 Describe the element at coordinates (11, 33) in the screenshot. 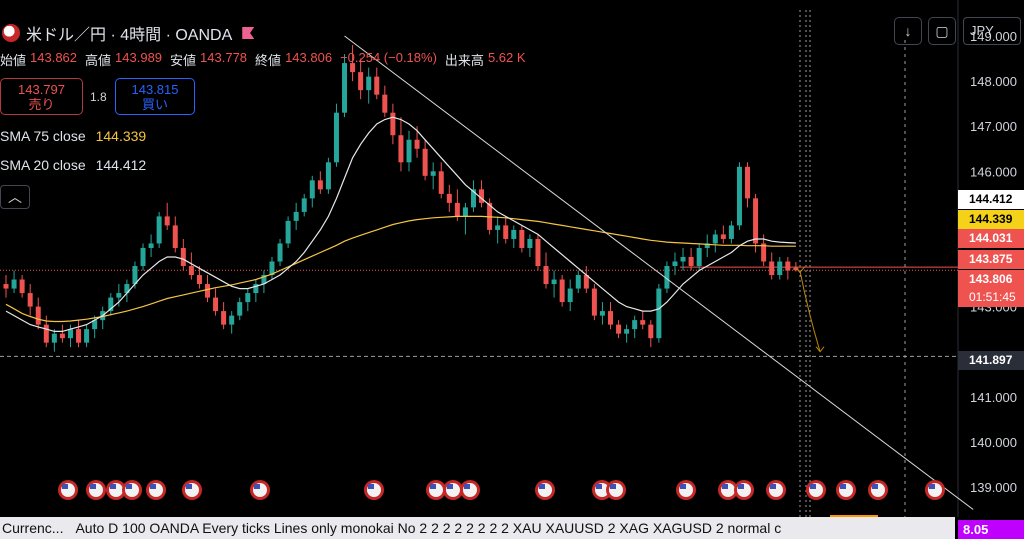

I see `flag-icon` at that location.